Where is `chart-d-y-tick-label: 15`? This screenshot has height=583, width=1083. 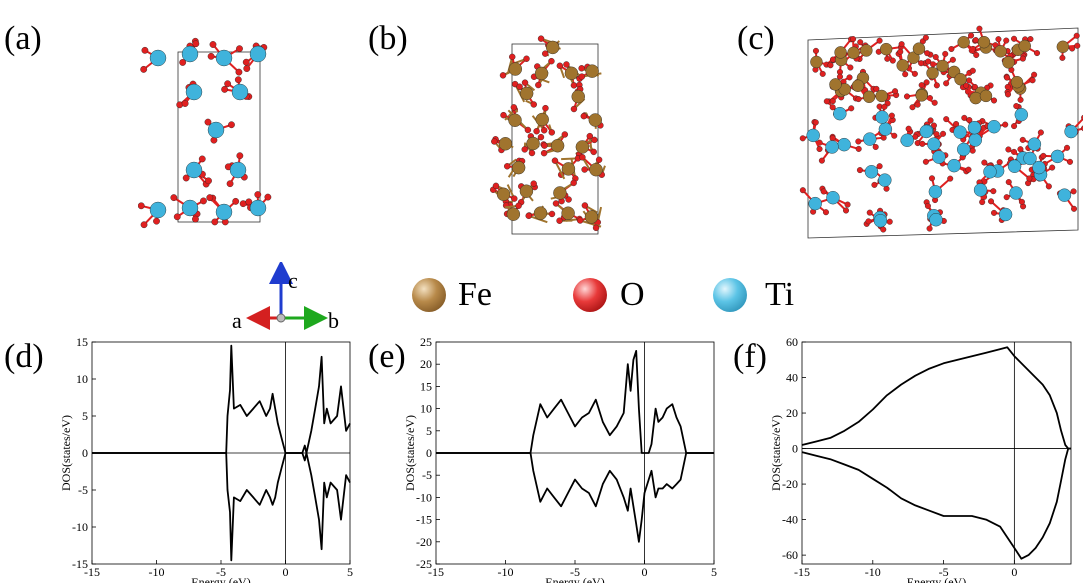
chart-d-y-tick-label: 15 is located at coordinates (82, 342).